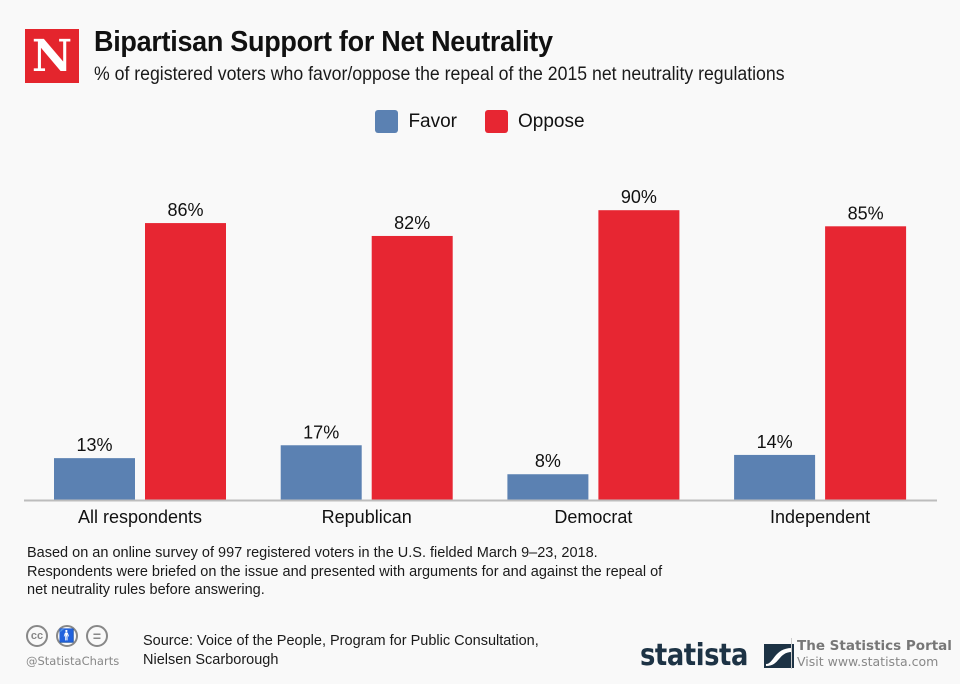  Describe the element at coordinates (367, 517) in the screenshot. I see `category-label-1: Republican` at that location.